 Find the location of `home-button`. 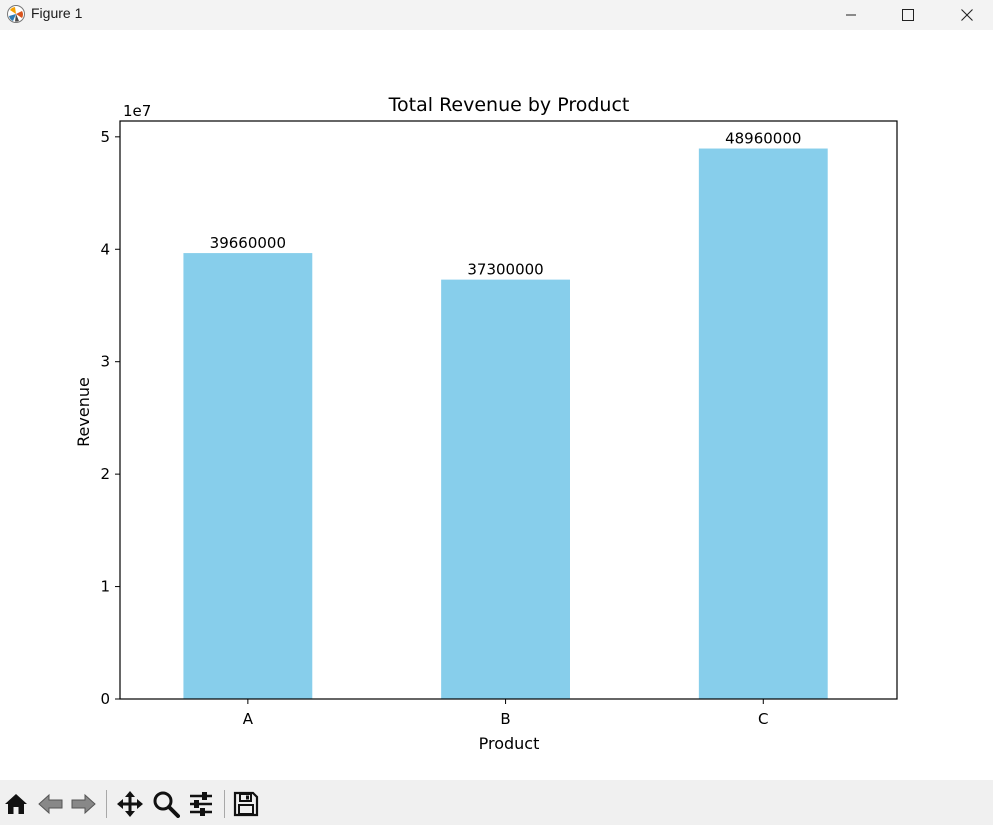

home-button is located at coordinates (16, 804).